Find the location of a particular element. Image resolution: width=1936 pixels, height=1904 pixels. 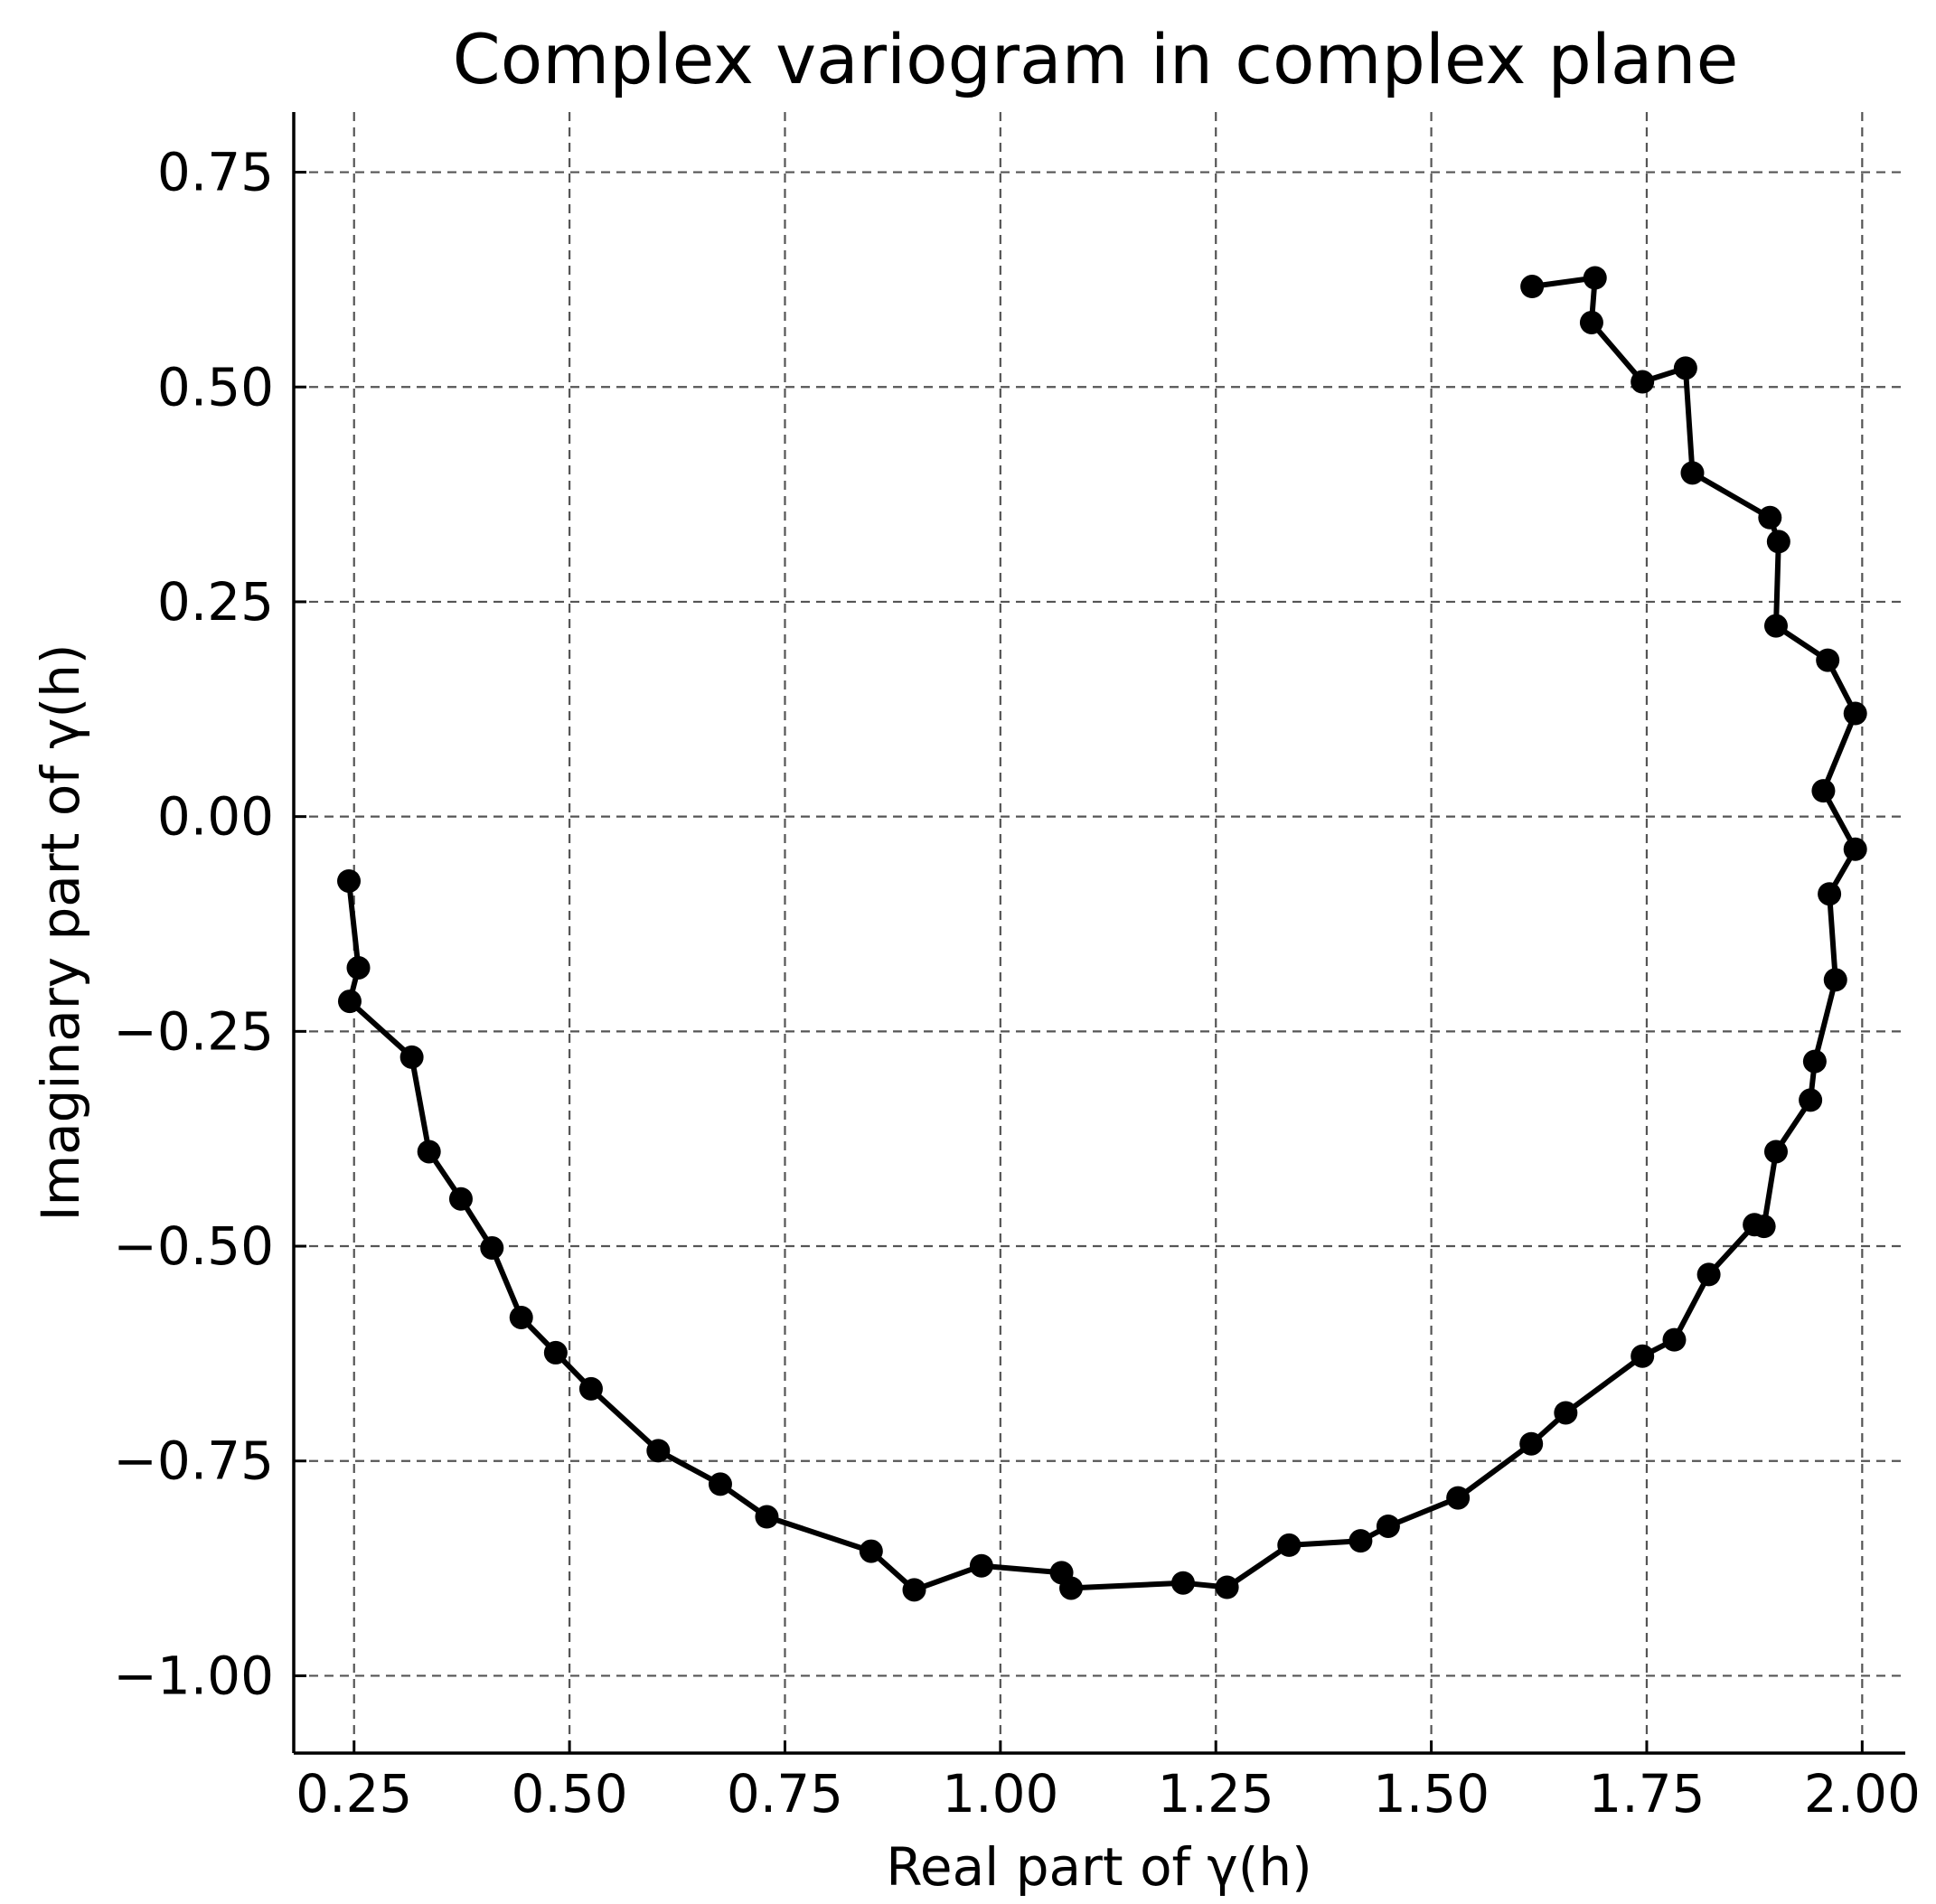

x-axis-title: Real part of γ(h) is located at coordinates (1099, 1867).